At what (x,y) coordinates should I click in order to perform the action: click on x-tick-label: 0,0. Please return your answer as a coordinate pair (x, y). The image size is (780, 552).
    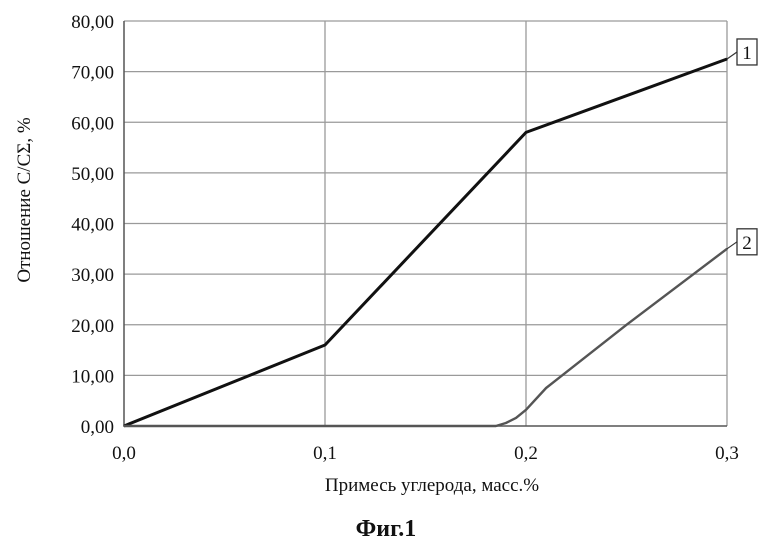
    Looking at the image, I should click on (124, 453).